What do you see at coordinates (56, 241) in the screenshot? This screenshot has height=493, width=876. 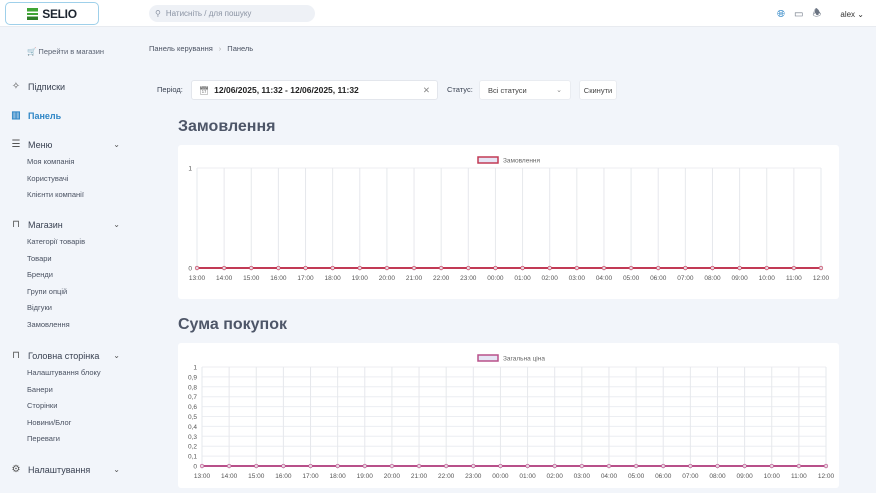 I see `sidebar-subitem: Категорії товарів` at bounding box center [56, 241].